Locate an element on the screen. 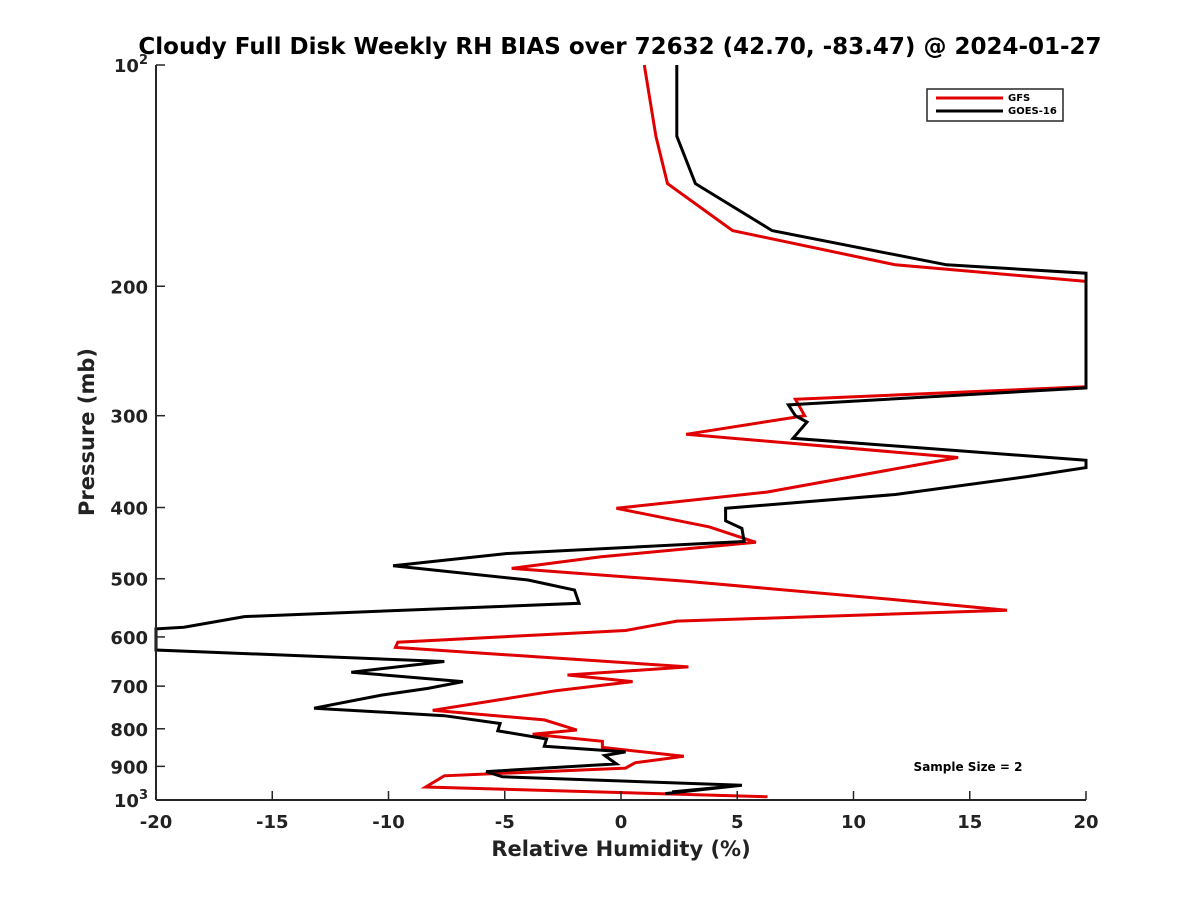 The width and height of the screenshot is (1200, 900). y-tick-label: 200 is located at coordinates (129, 287).